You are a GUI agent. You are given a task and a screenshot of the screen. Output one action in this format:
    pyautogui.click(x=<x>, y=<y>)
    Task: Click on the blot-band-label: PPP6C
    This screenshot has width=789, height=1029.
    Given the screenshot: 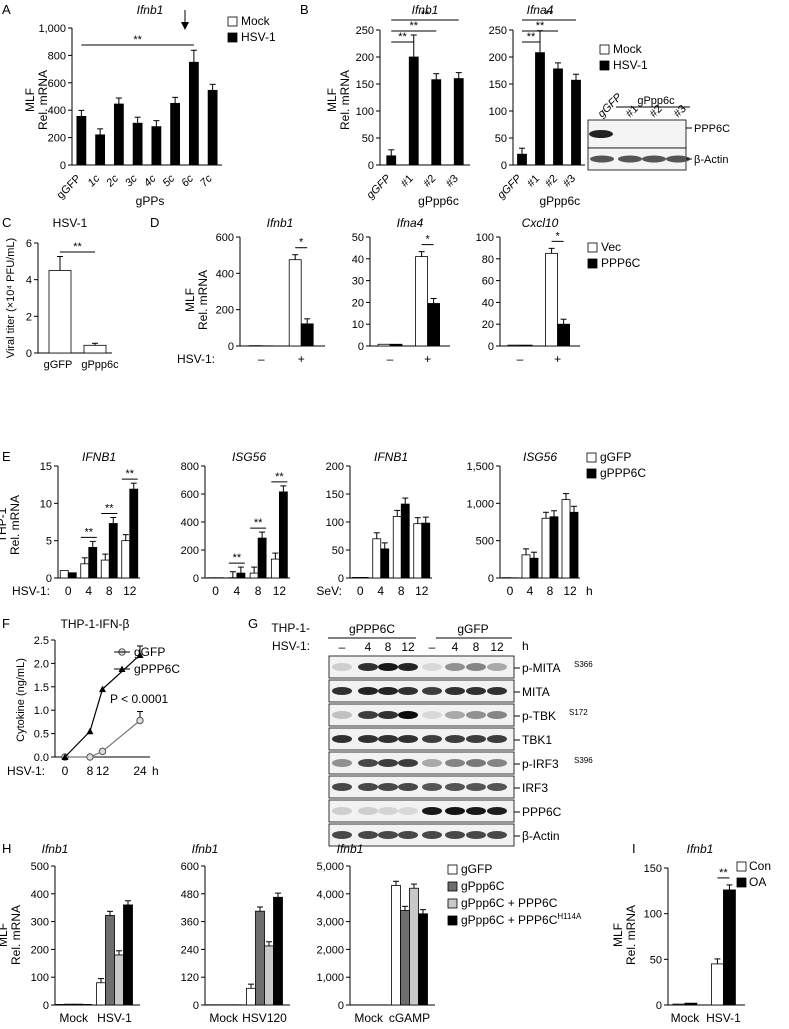 What is the action you would take?
    pyautogui.click(x=712, y=129)
    